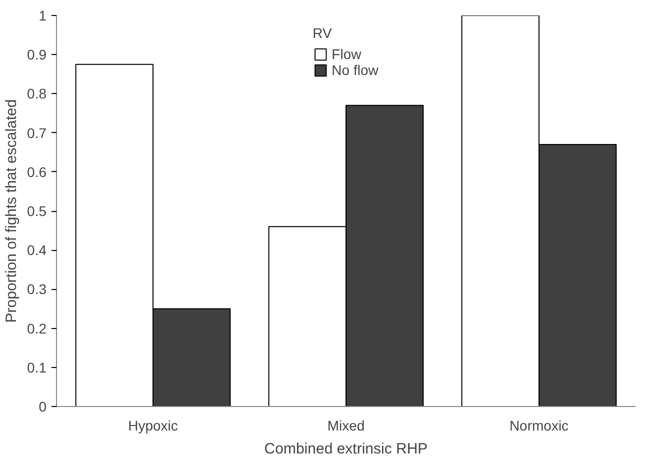  What do you see at coordinates (37, 367) in the screenshot?
I see `y-tick-label: 0.1` at bounding box center [37, 367].